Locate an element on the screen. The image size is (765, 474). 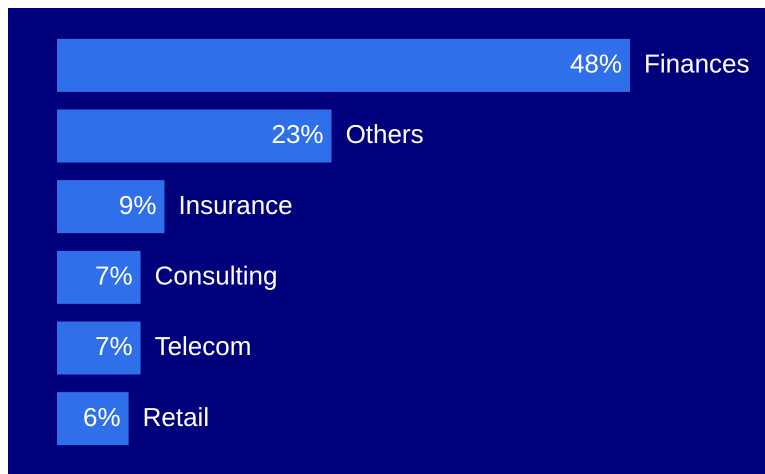
y-tick-label: Insurance is located at coordinates (235, 205).